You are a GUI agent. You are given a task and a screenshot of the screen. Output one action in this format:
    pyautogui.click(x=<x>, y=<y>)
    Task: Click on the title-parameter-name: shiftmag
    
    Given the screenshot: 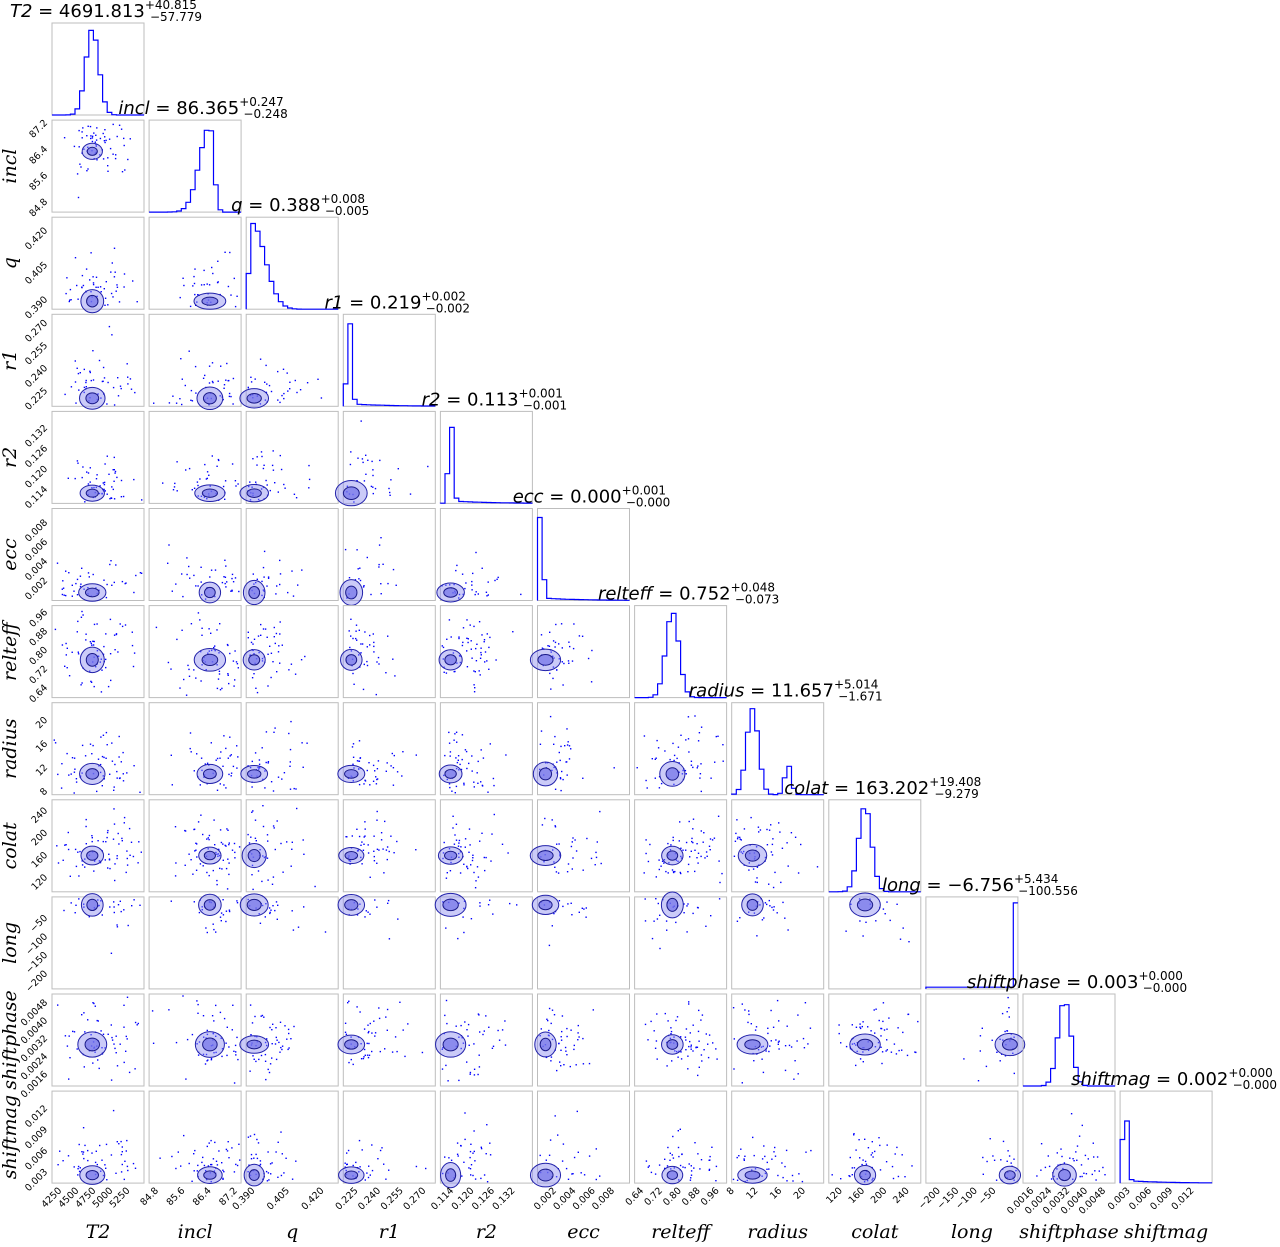 What is the action you would take?
    pyautogui.click(x=1110, y=1079)
    